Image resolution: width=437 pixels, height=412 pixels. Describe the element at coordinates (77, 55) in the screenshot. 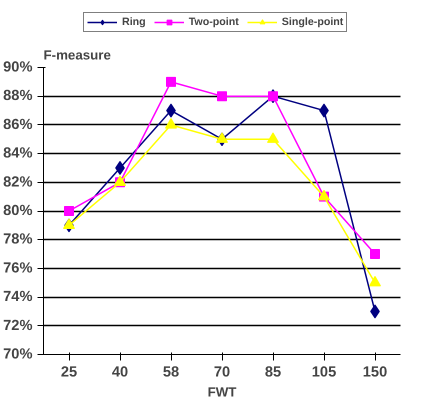

I see `y-axis-title: F-measure` at that location.